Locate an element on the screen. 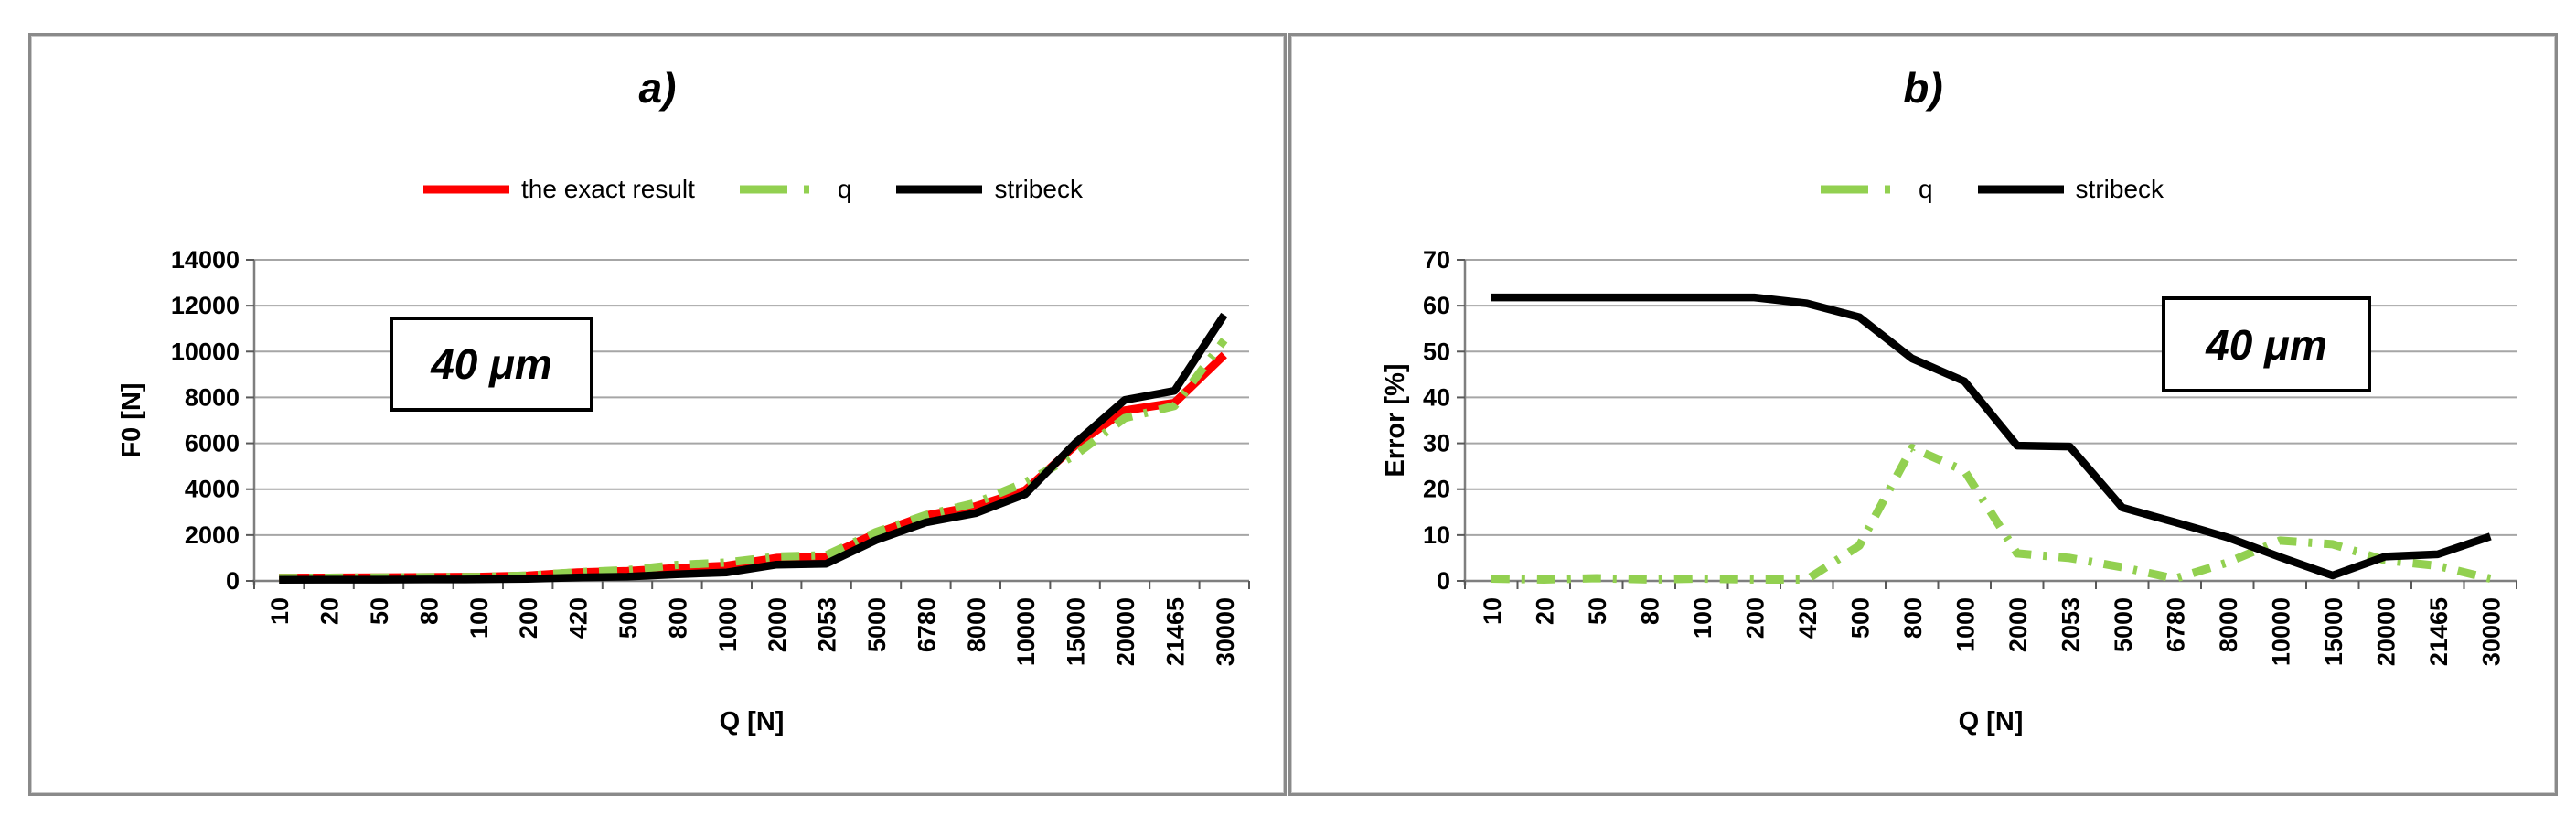 This screenshot has width=2576, height=827. y-tick-label: 70 is located at coordinates (1436, 260).